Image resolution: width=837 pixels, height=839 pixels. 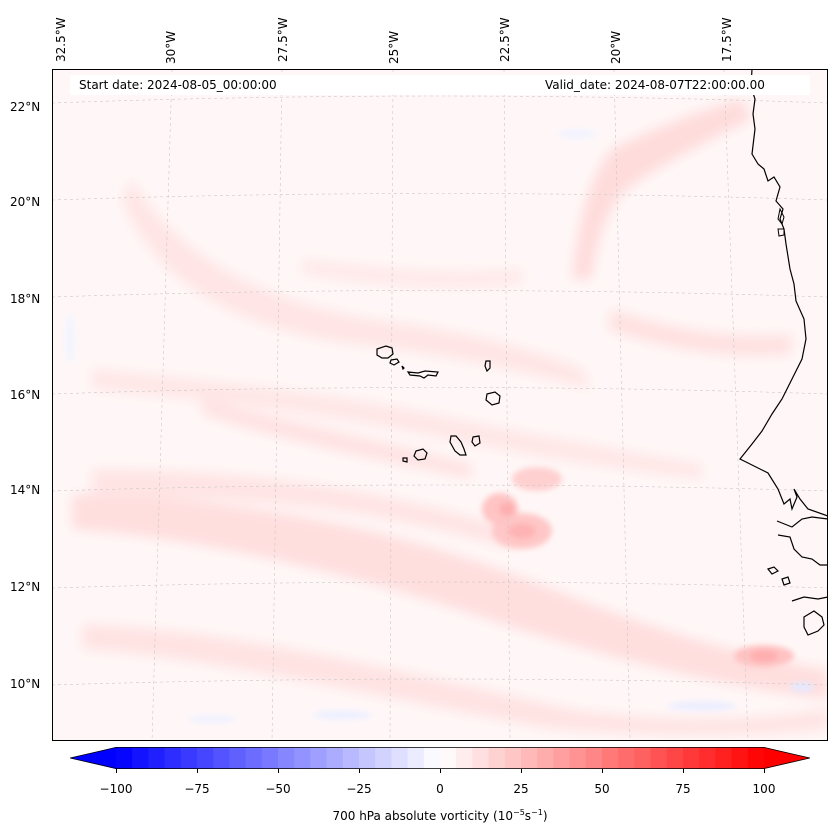 I want to click on island-santiago, so click(x=458, y=445).